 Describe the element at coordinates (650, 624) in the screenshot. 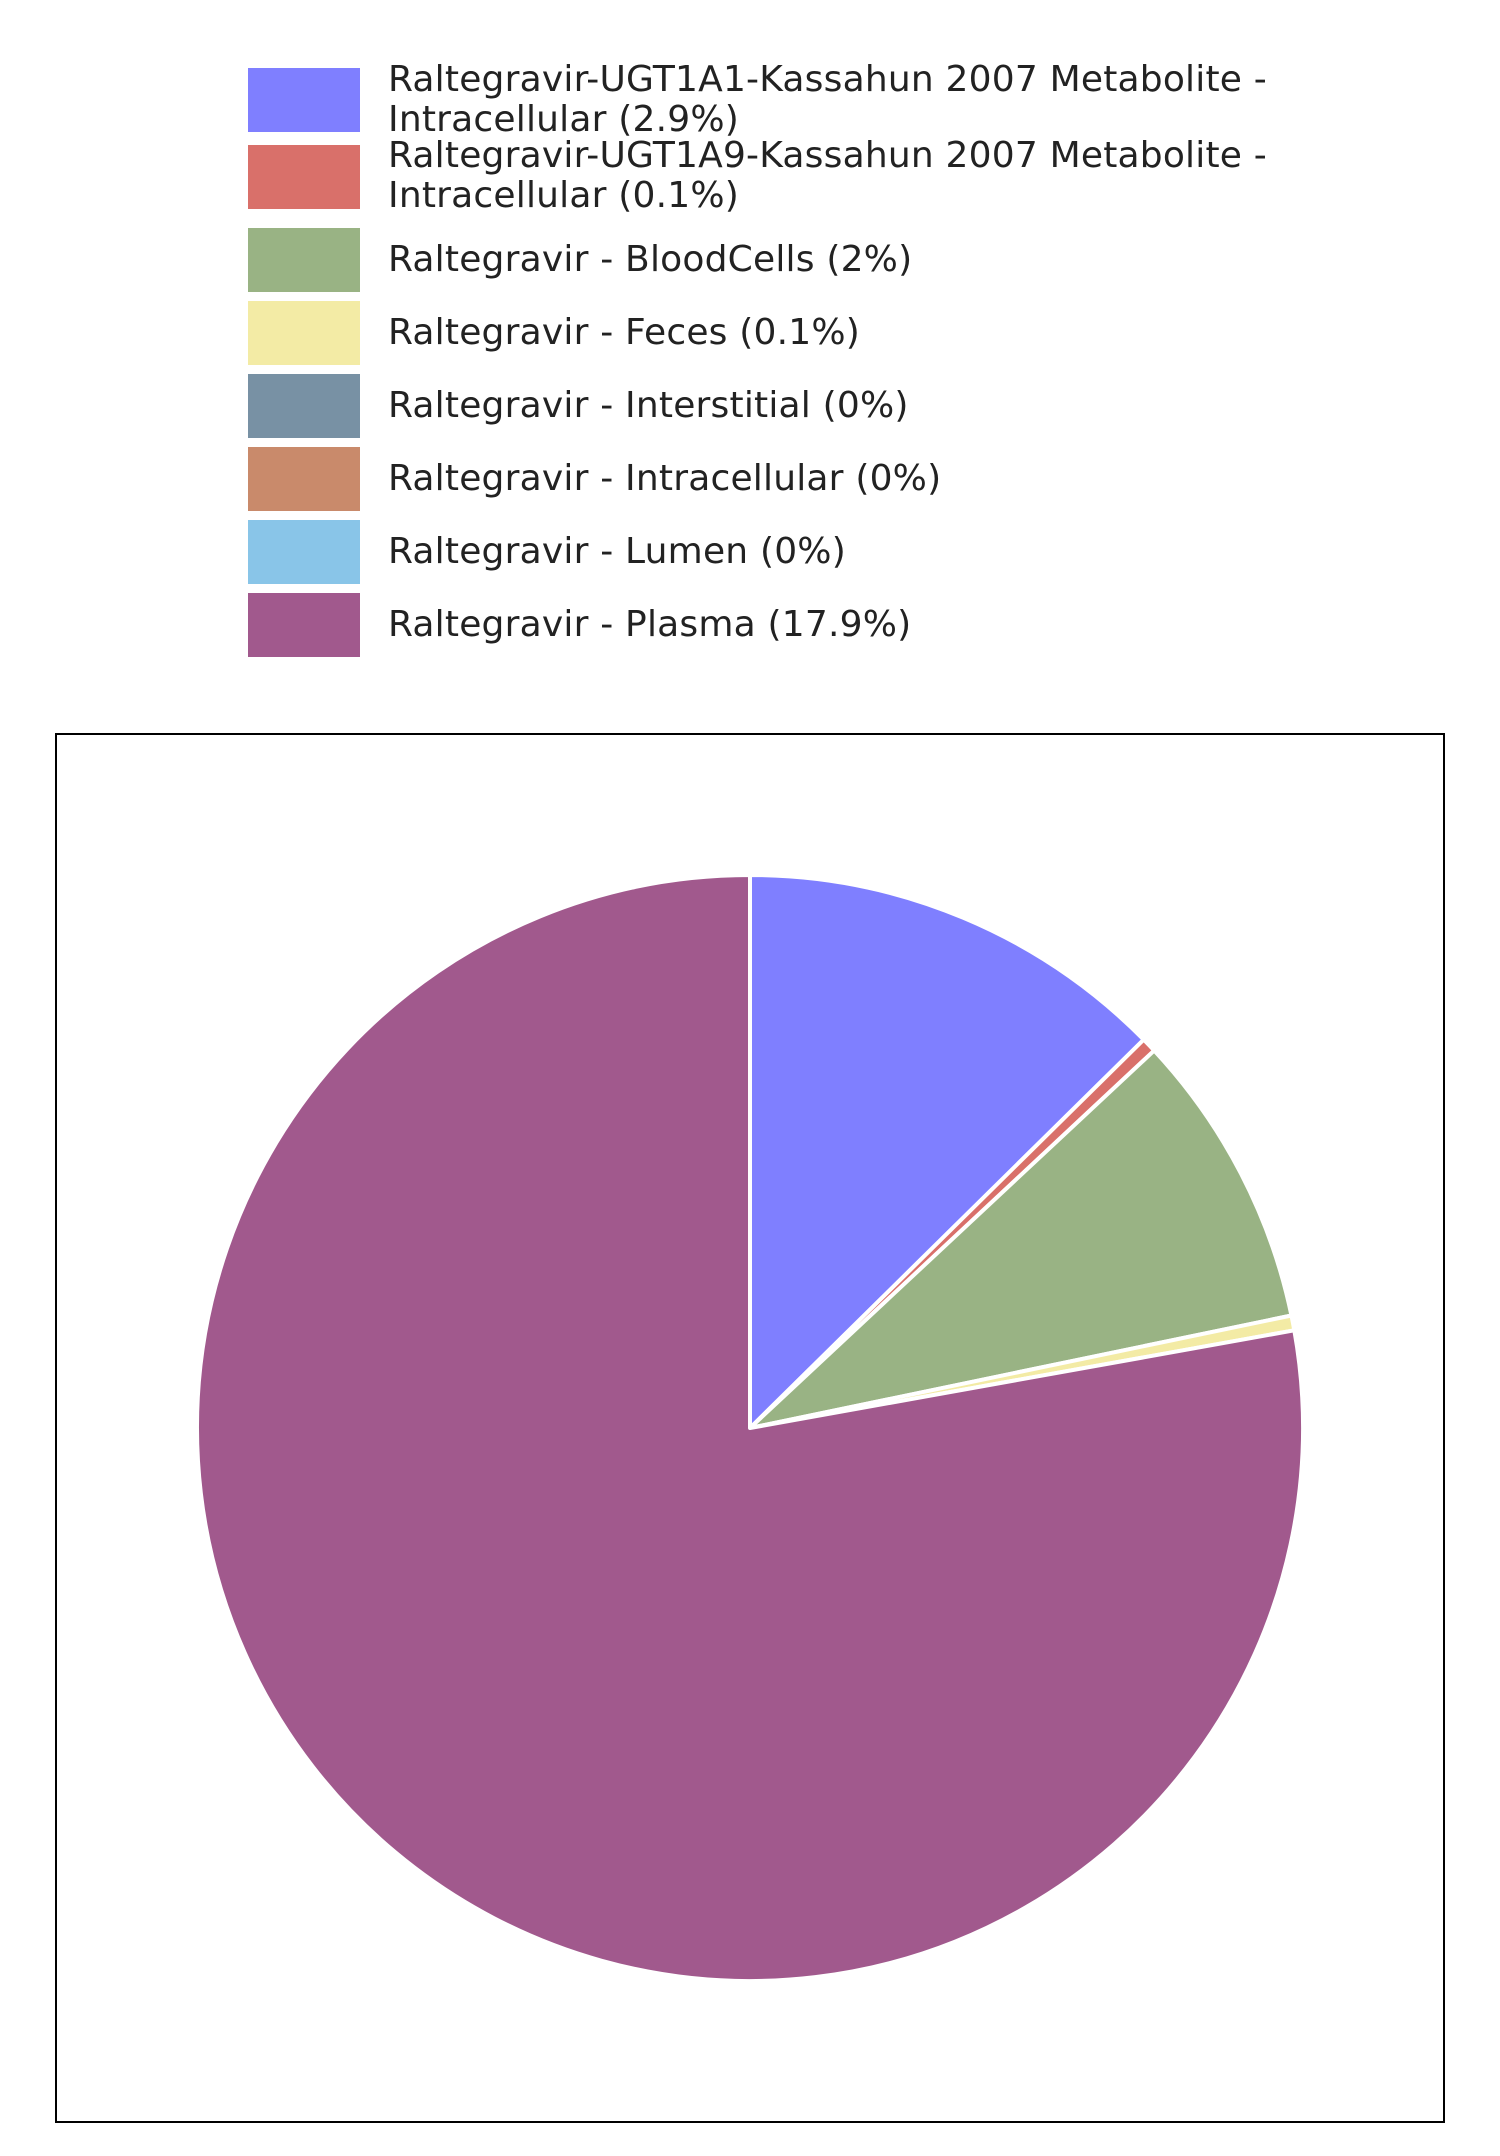

I see `legend-label: Raltegravir - Plasma (17.9%)` at that location.